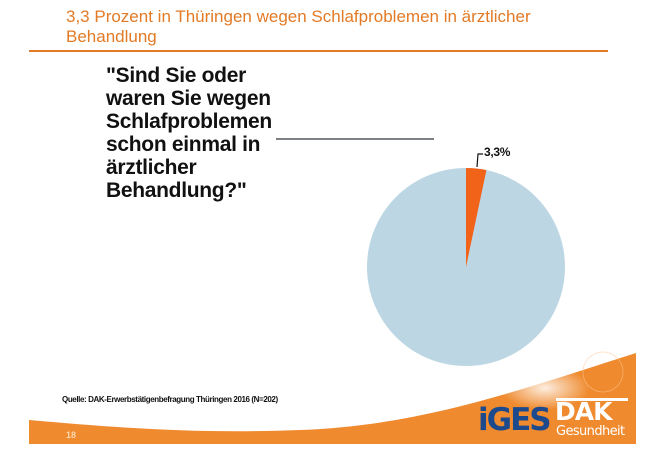 The height and width of the screenshot is (450, 668). Describe the element at coordinates (71, 435) in the screenshot. I see `page-number: 18` at that location.